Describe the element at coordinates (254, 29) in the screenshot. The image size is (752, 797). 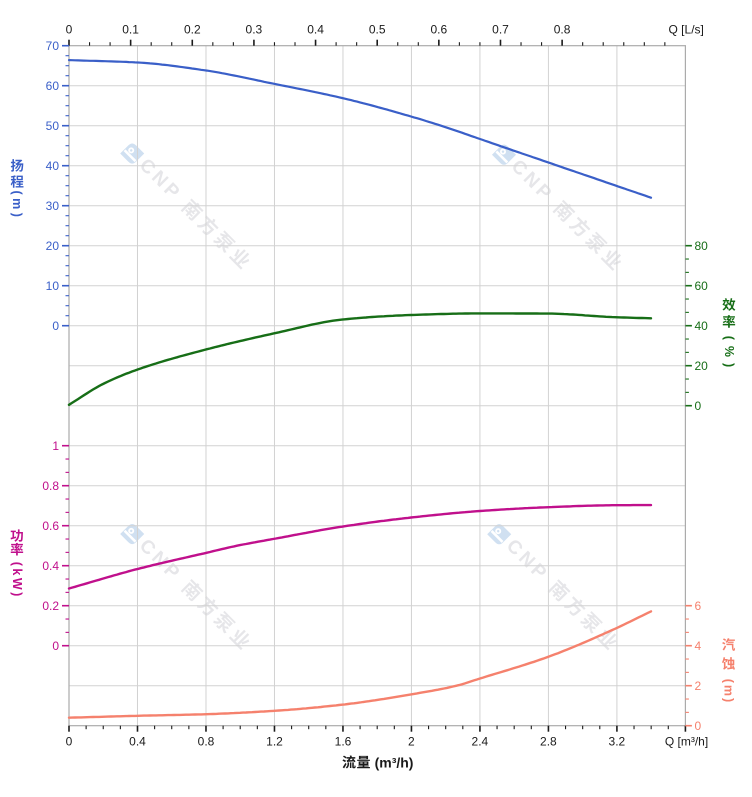
I see `svg-text: 0.3` at that location.